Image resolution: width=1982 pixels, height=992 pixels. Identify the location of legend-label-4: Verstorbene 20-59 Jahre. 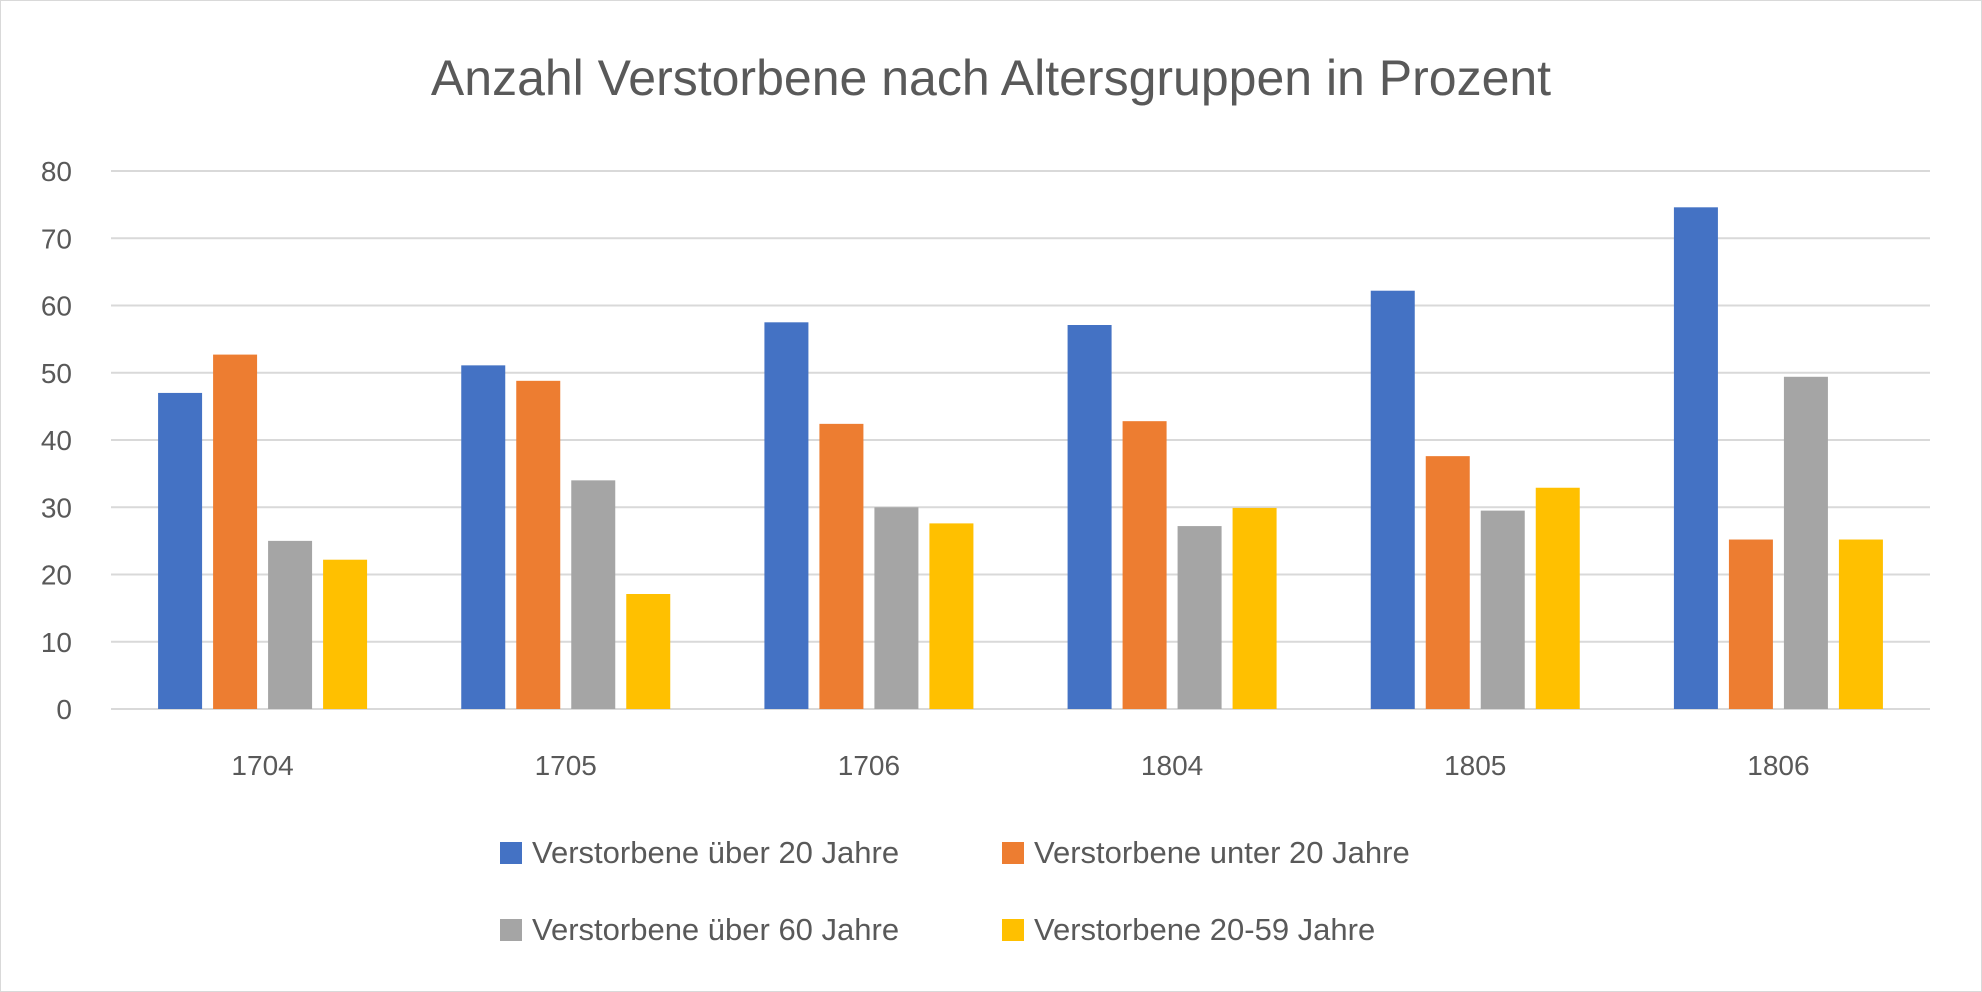
(1204, 929).